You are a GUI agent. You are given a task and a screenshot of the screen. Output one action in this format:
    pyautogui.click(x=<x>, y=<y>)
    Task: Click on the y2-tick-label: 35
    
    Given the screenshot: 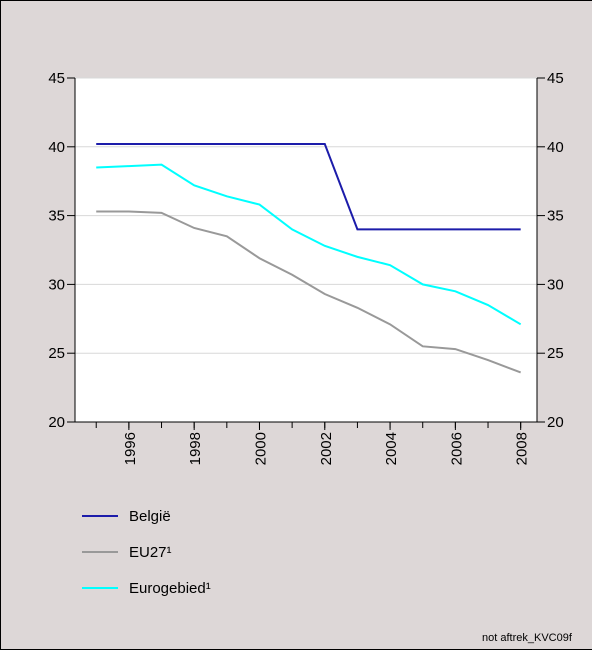 What is the action you would take?
    pyautogui.click(x=555, y=216)
    